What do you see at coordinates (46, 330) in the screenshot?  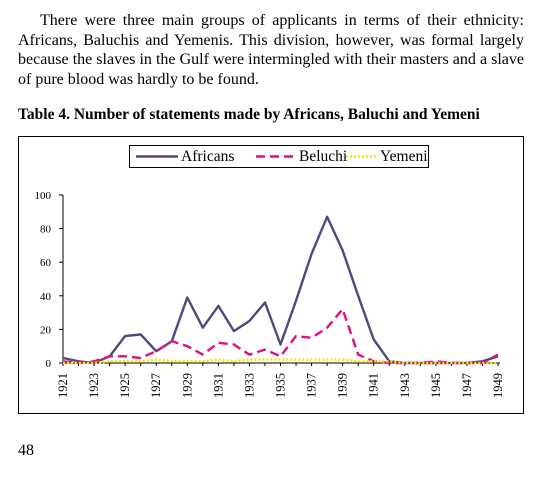 I see `y-tick-label: 20` at bounding box center [46, 330].